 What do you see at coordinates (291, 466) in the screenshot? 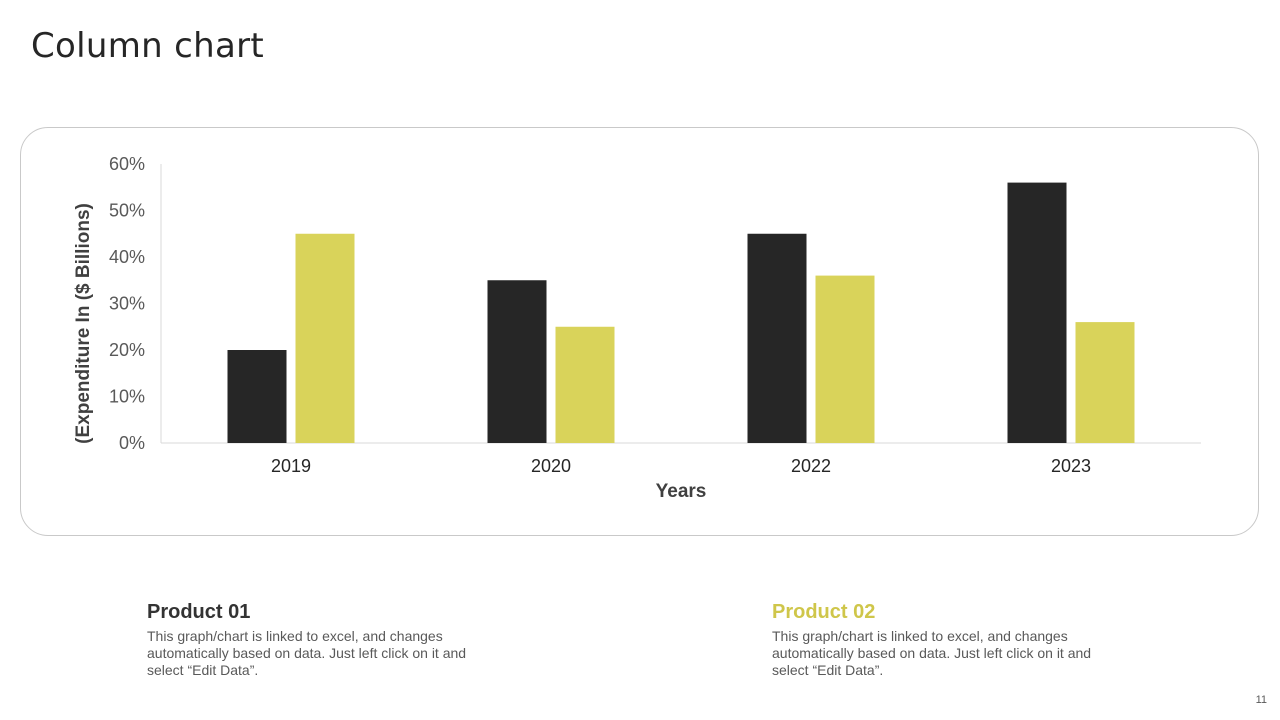
I see `x-tick-label: 2019` at bounding box center [291, 466].